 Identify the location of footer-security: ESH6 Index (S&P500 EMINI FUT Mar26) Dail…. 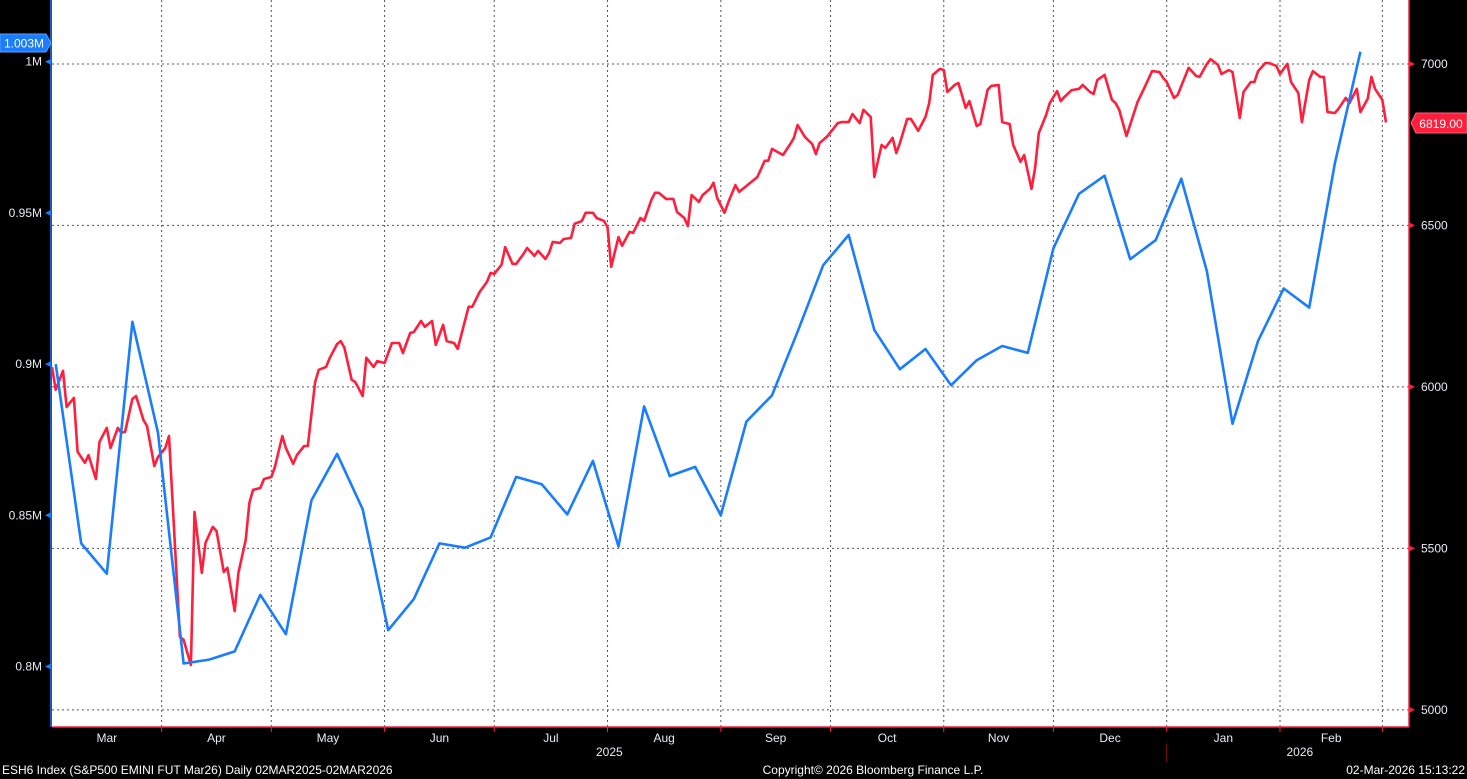
(197, 770).